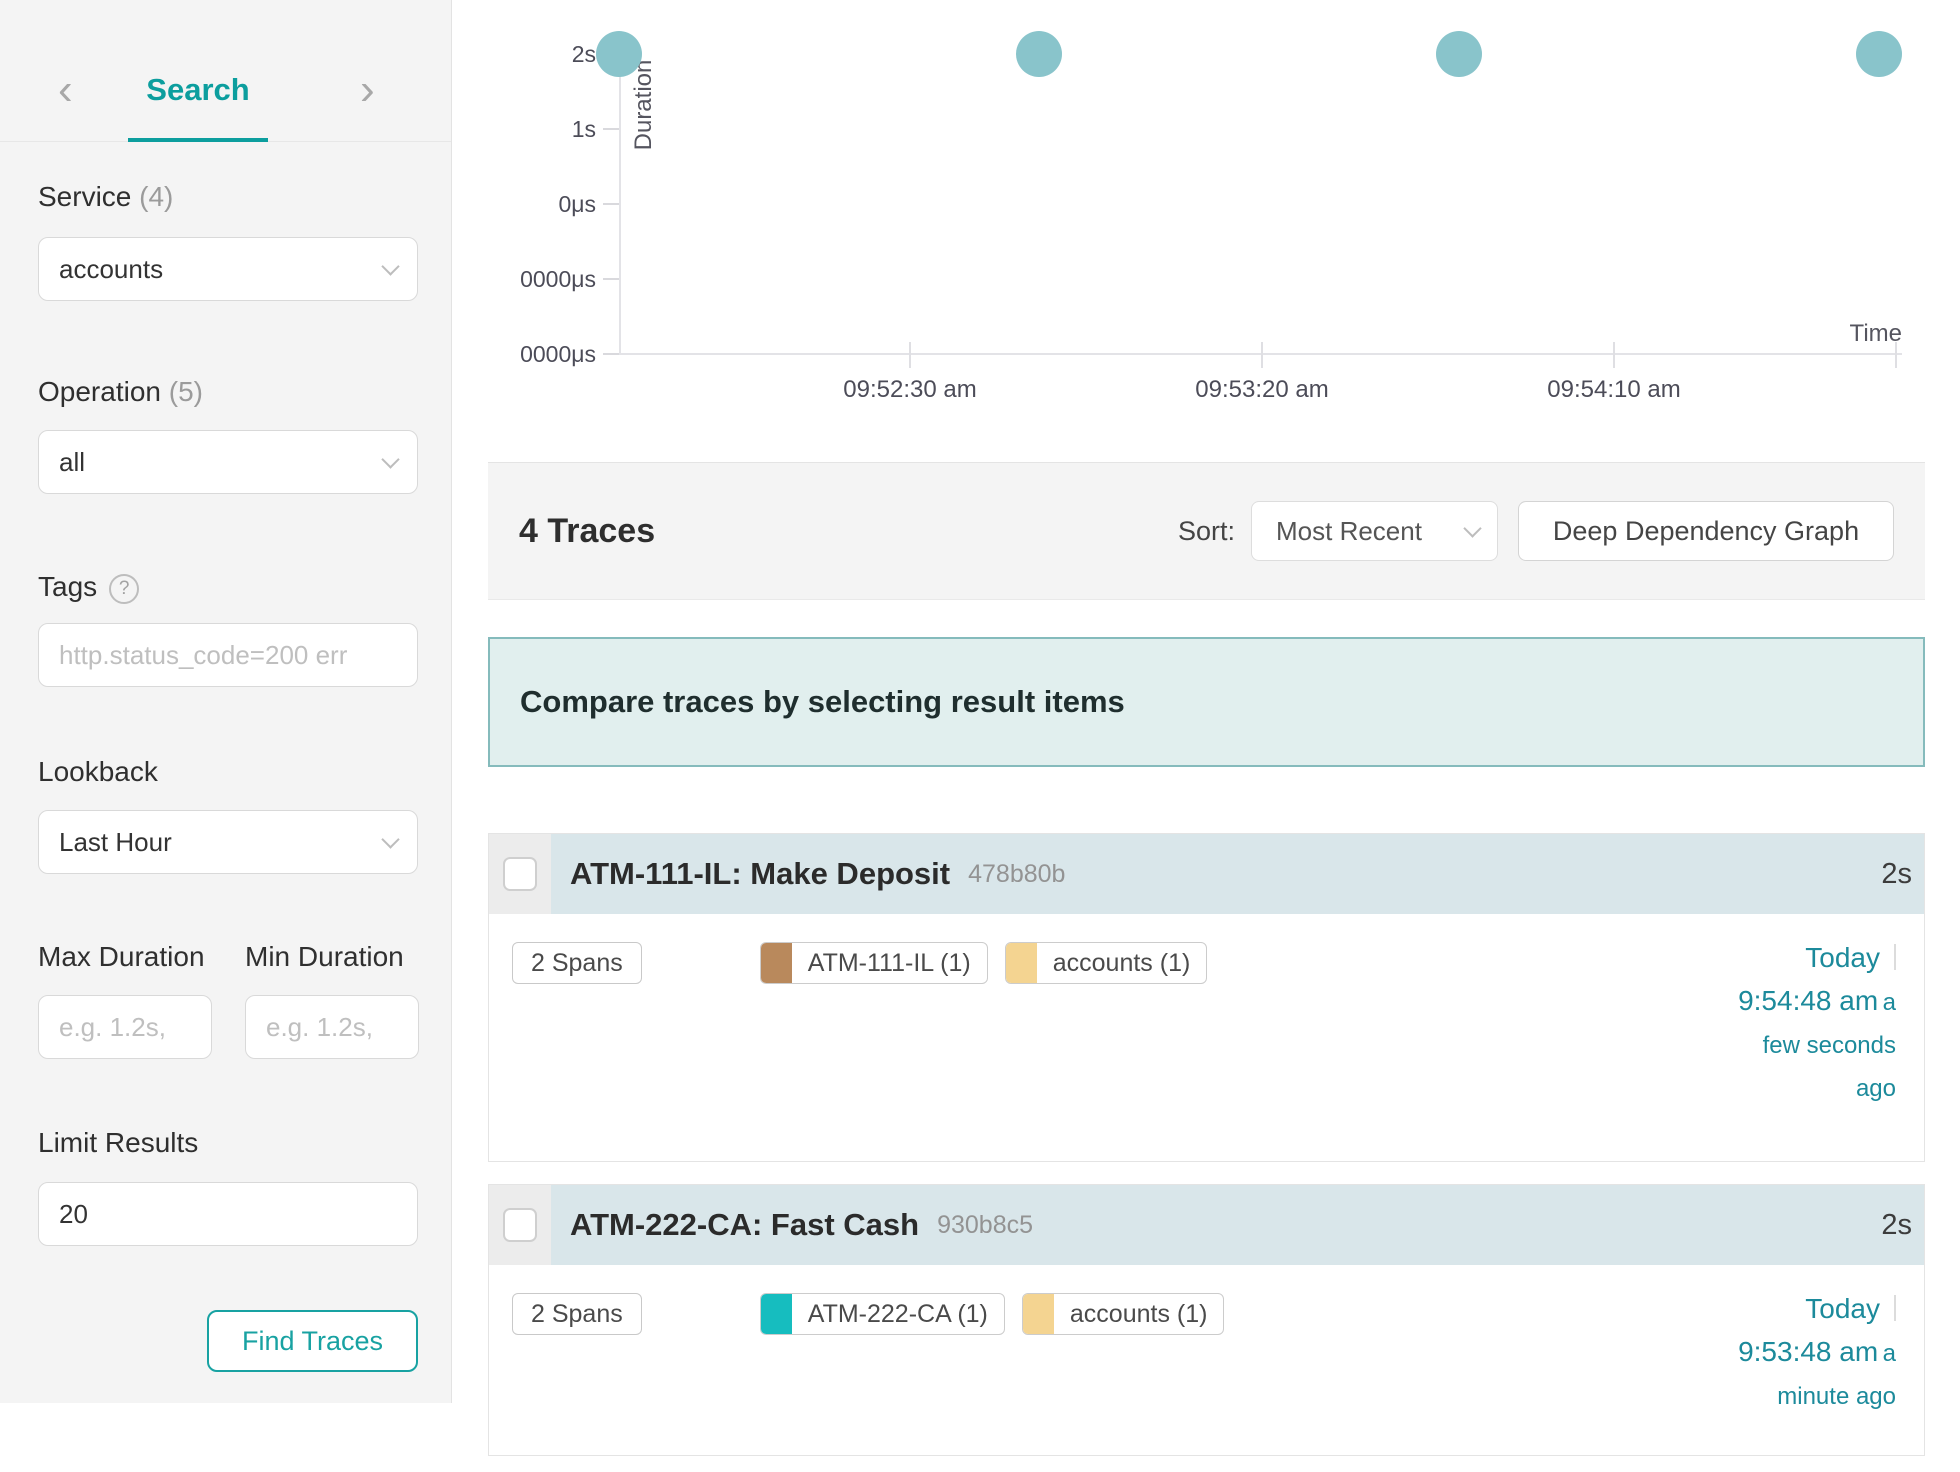 The height and width of the screenshot is (1472, 1960). Describe the element at coordinates (228, 655) in the screenshot. I see `tags-input` at that location.